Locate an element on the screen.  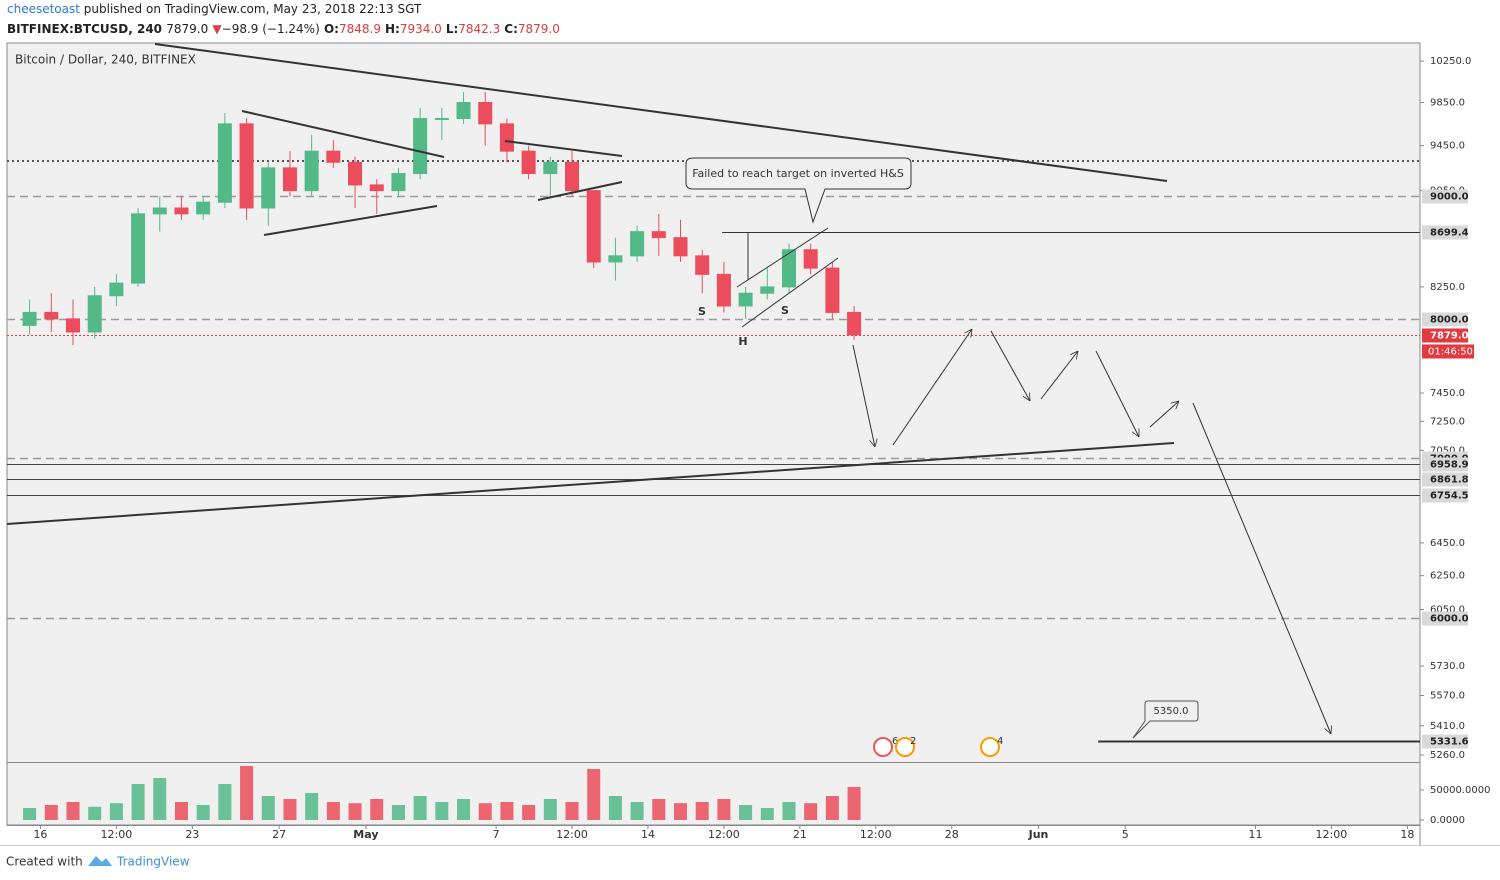
x-tick-label: 7 is located at coordinates (496, 834).